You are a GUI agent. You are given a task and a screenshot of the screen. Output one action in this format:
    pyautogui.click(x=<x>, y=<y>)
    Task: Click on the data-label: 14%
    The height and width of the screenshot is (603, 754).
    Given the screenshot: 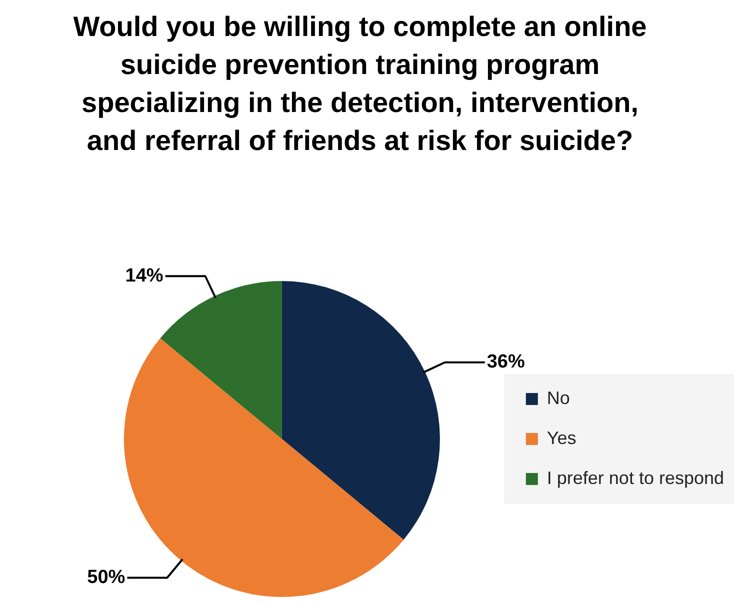 What is the action you would take?
    pyautogui.click(x=144, y=275)
    